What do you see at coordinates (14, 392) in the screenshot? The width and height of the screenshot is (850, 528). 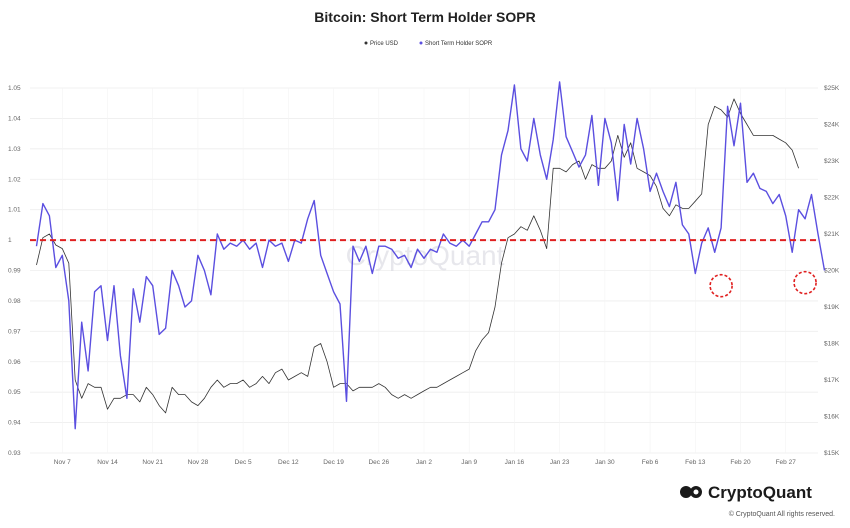 I see `y-left-tick-label: 0.95` at bounding box center [14, 392].